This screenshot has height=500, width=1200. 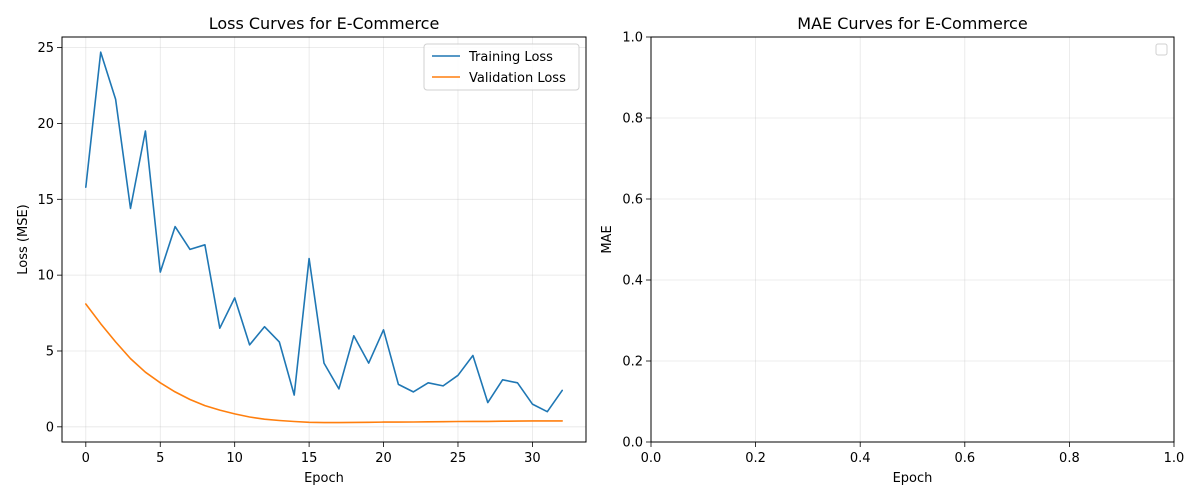 I want to click on y-tick-label: 0.2, so click(x=632, y=362).